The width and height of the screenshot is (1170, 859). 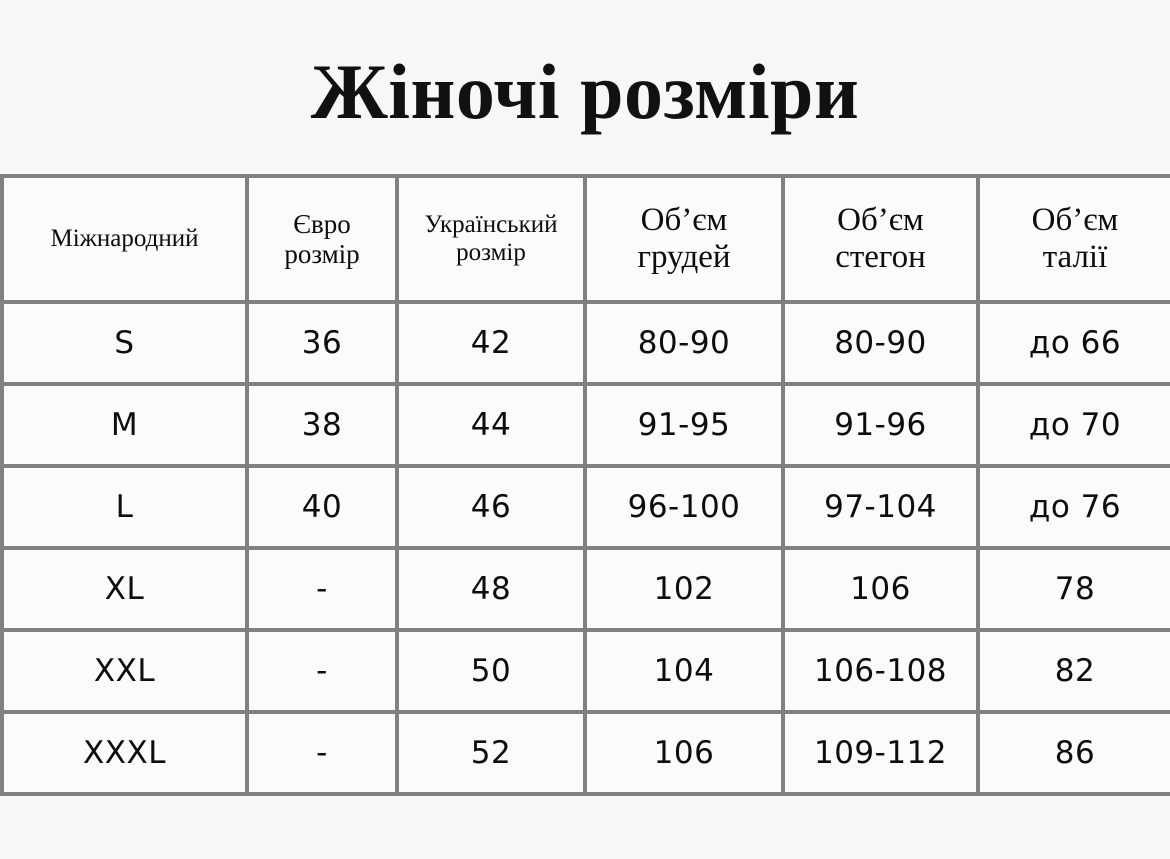 I want to click on cell-international: XL, so click(x=124, y=589).